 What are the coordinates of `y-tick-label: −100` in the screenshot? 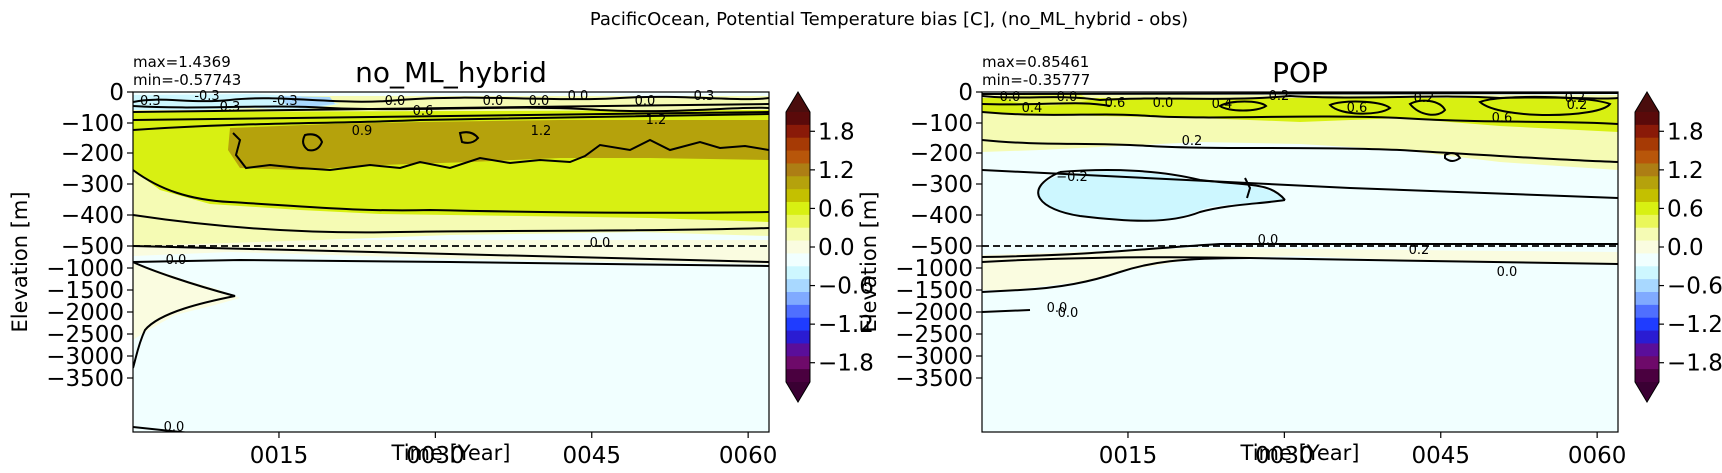 It's located at (941, 124).